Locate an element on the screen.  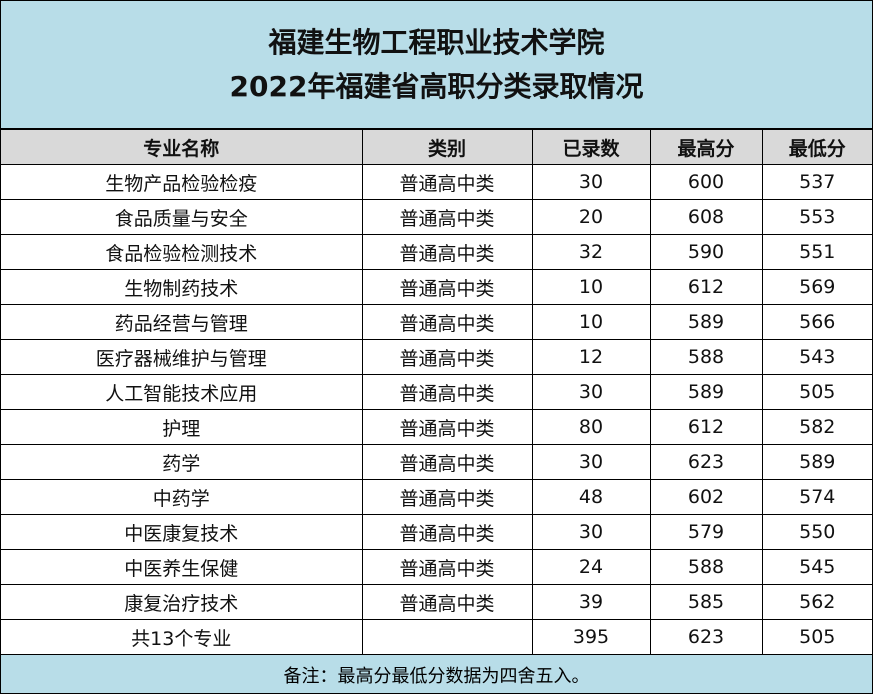
data-row: 医疗器械维护与管理 普通高中类 12 588 543 is located at coordinates (436, 357).